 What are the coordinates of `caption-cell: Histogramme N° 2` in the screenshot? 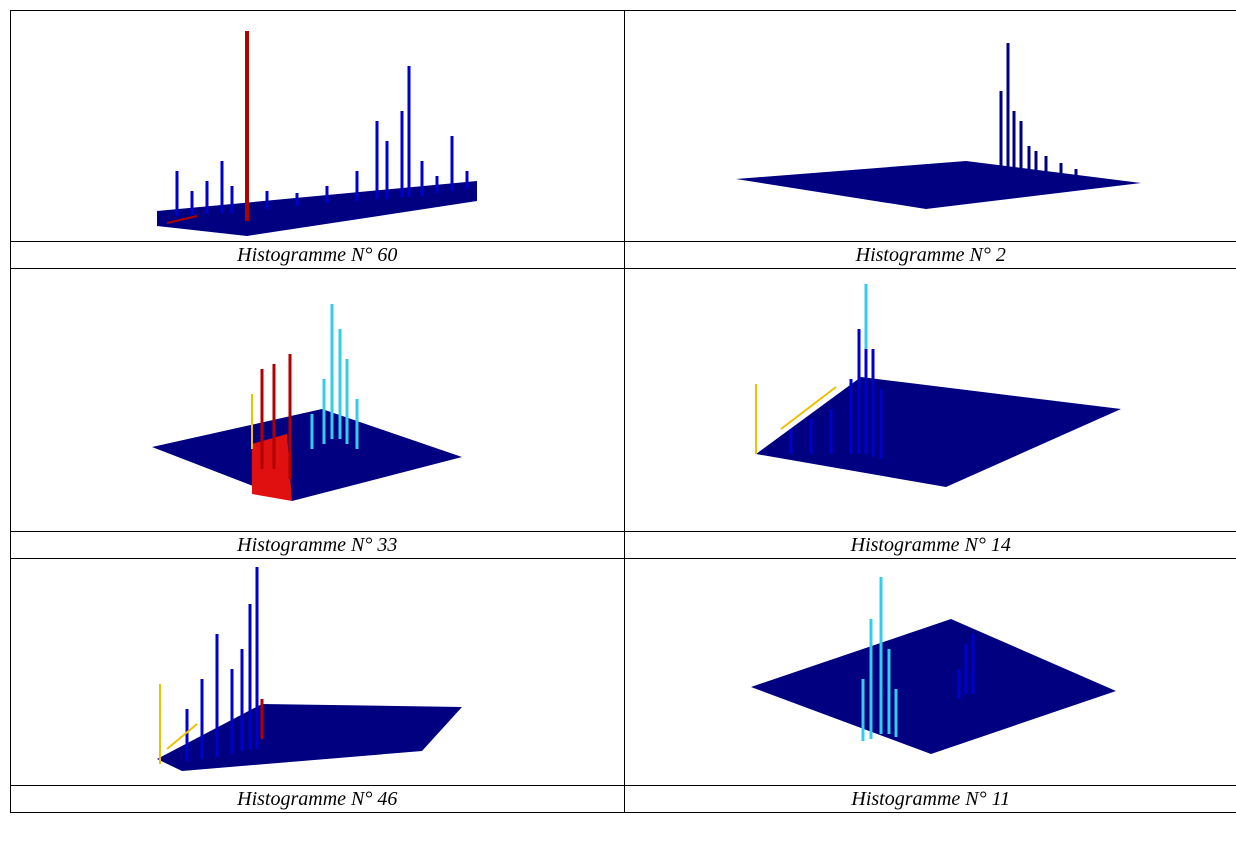 It's located at (929, 255).